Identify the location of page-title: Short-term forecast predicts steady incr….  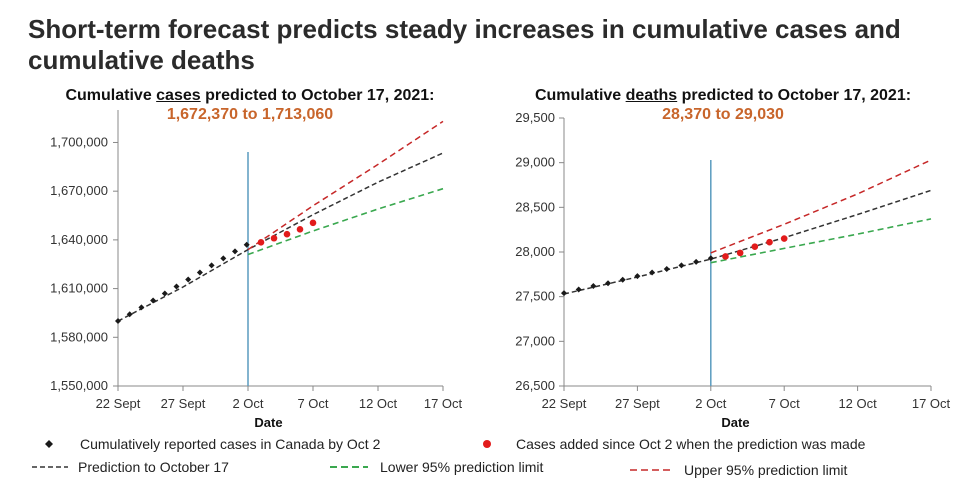
(464, 44).